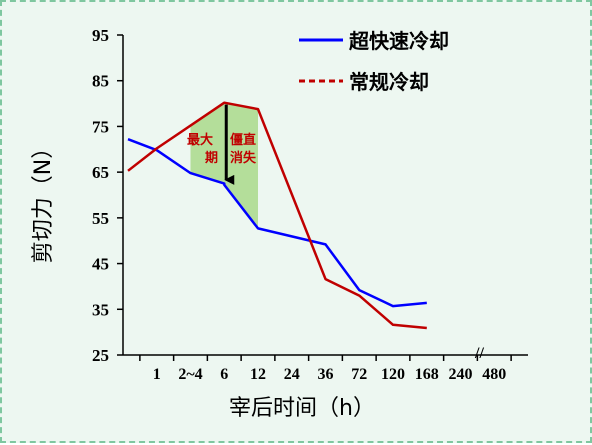  I want to click on annotation-label-2-top: 僵直, so click(243, 140).